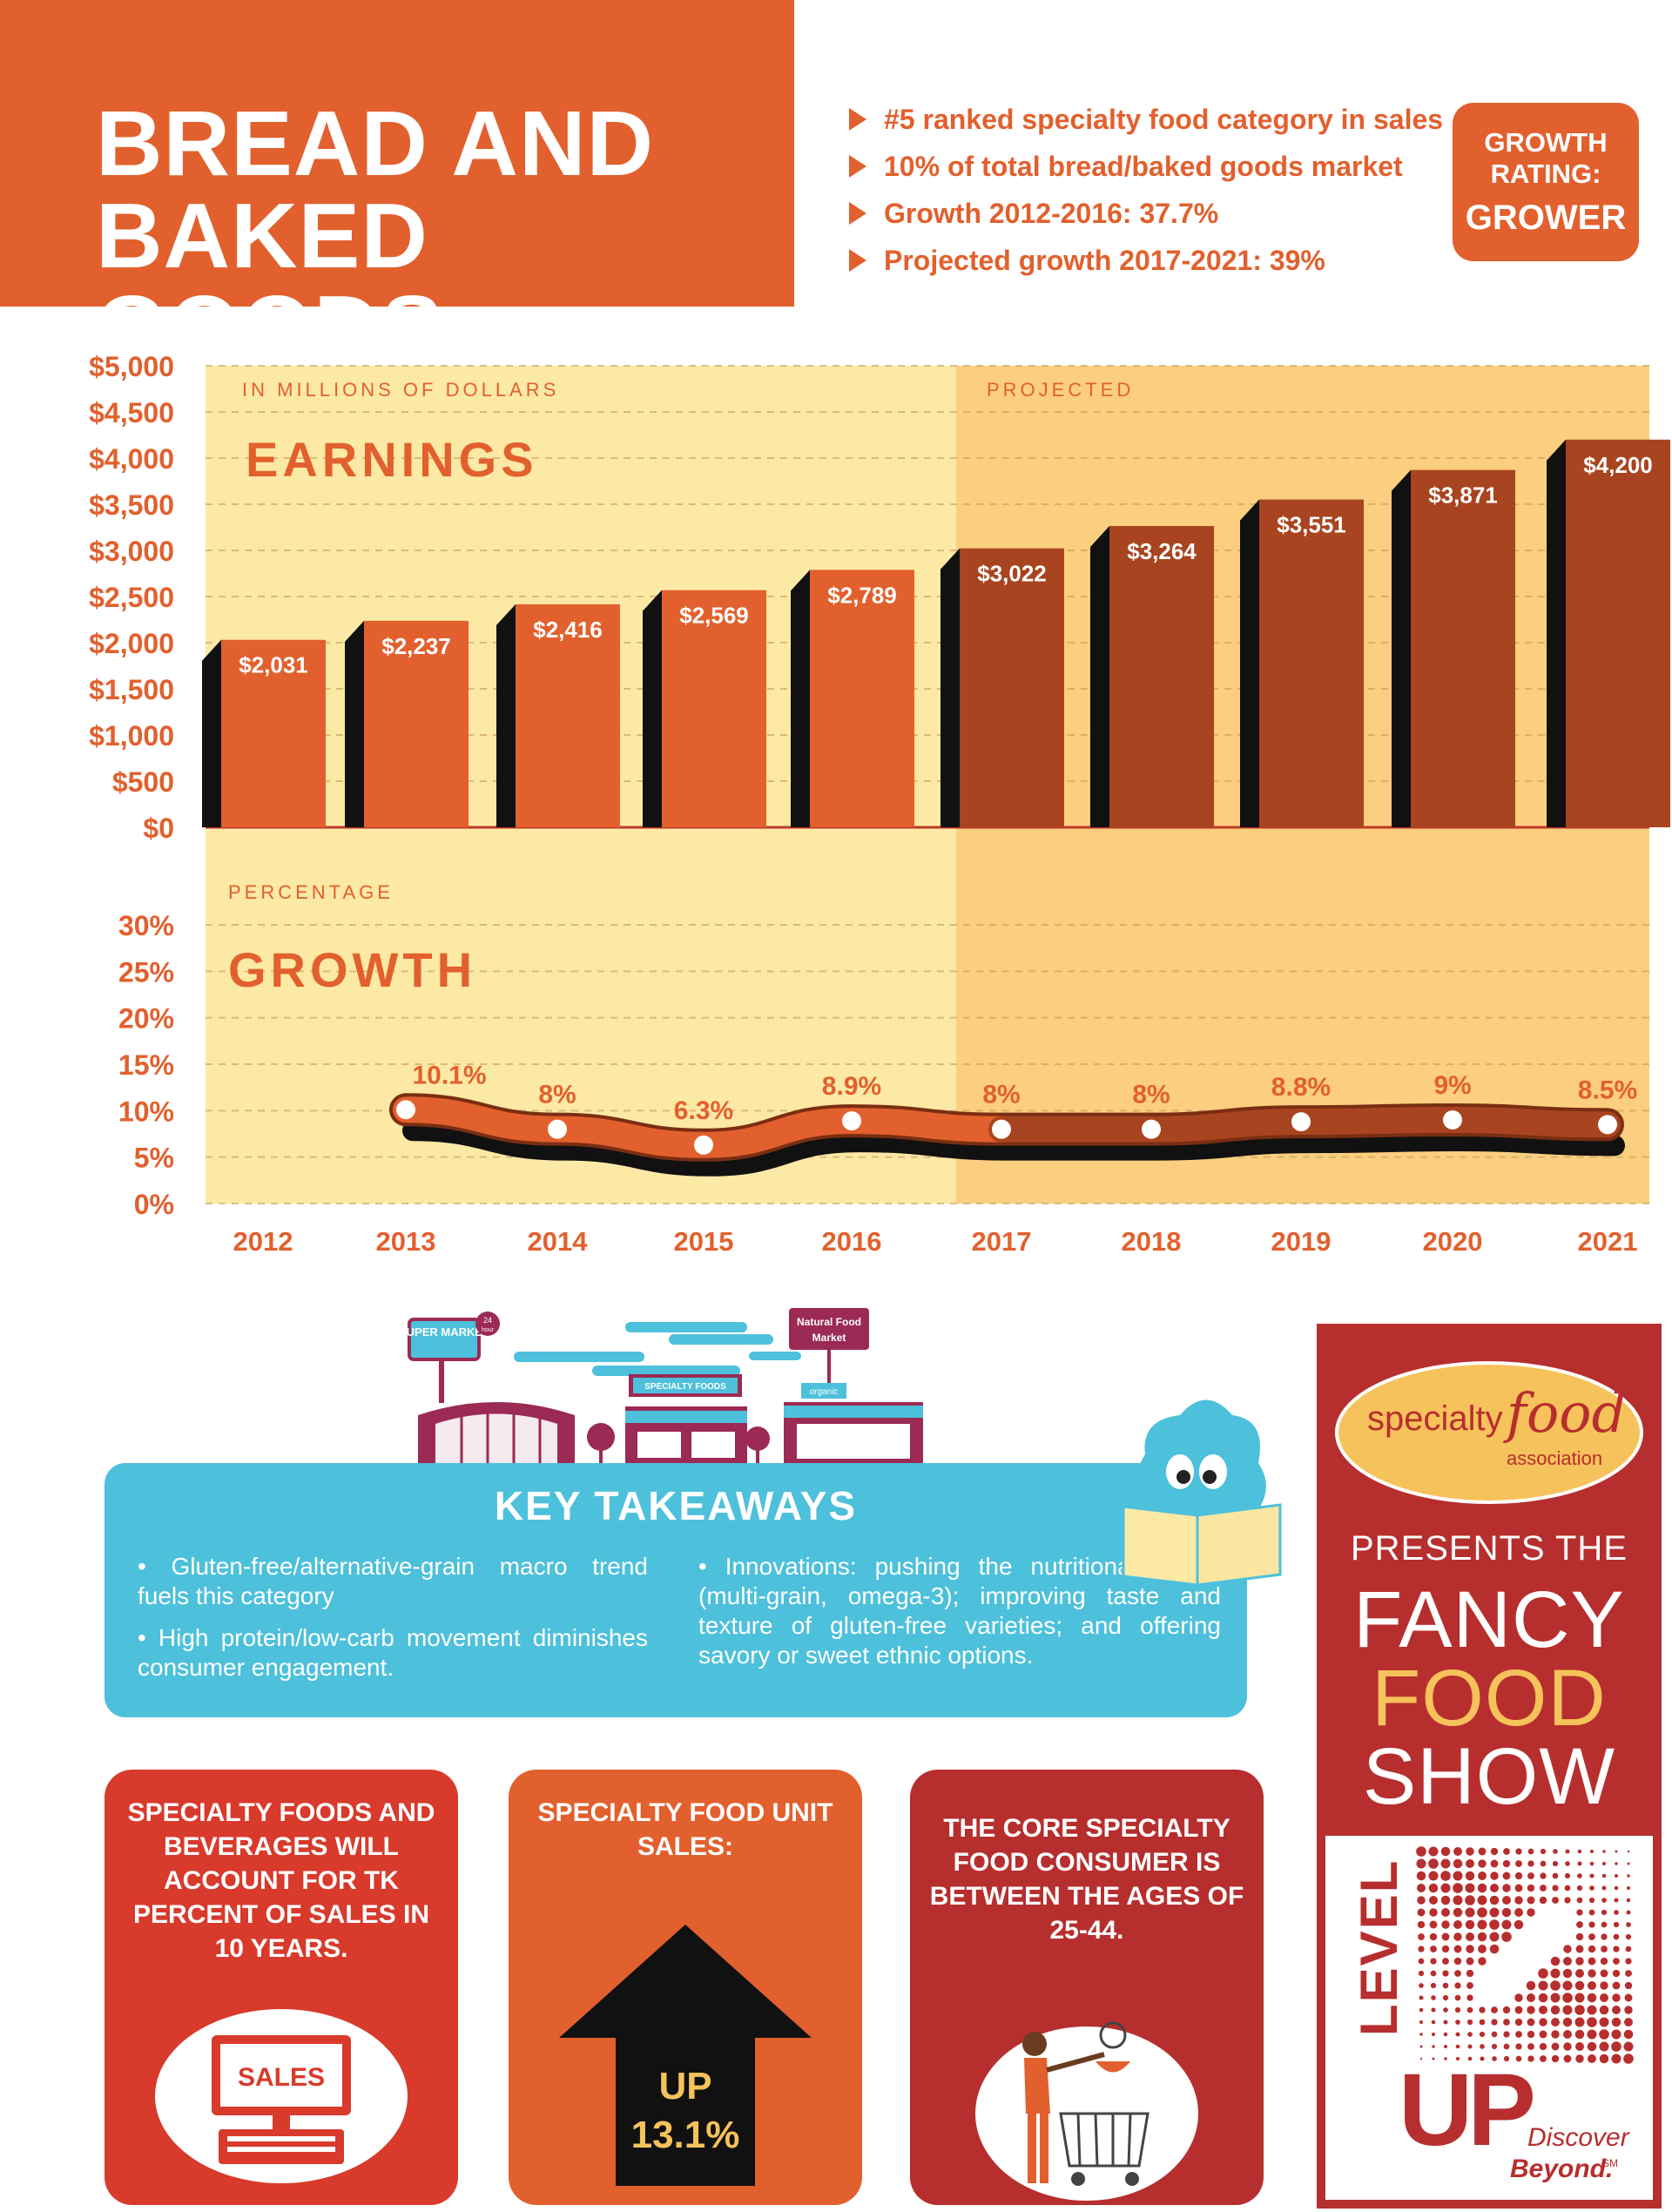 The height and width of the screenshot is (2212, 1672). What do you see at coordinates (143, 782) in the screenshot?
I see `earnings-y-tick-label: $500` at bounding box center [143, 782].